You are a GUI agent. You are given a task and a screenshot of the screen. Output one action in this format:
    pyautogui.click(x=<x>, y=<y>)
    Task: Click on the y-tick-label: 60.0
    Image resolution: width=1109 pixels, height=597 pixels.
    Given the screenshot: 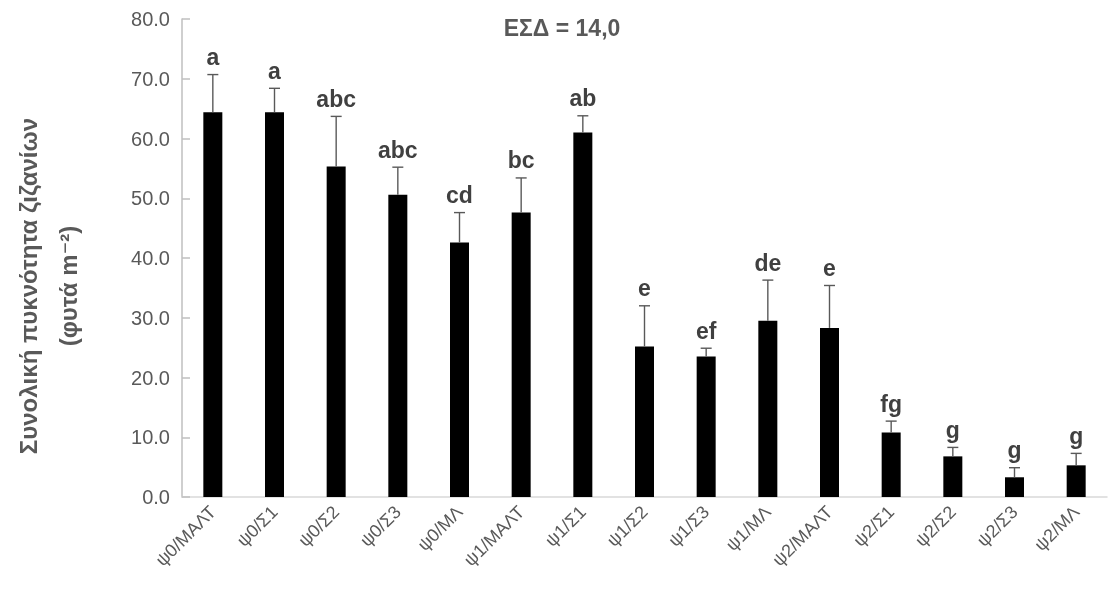 What is the action you would take?
    pyautogui.click(x=150, y=138)
    